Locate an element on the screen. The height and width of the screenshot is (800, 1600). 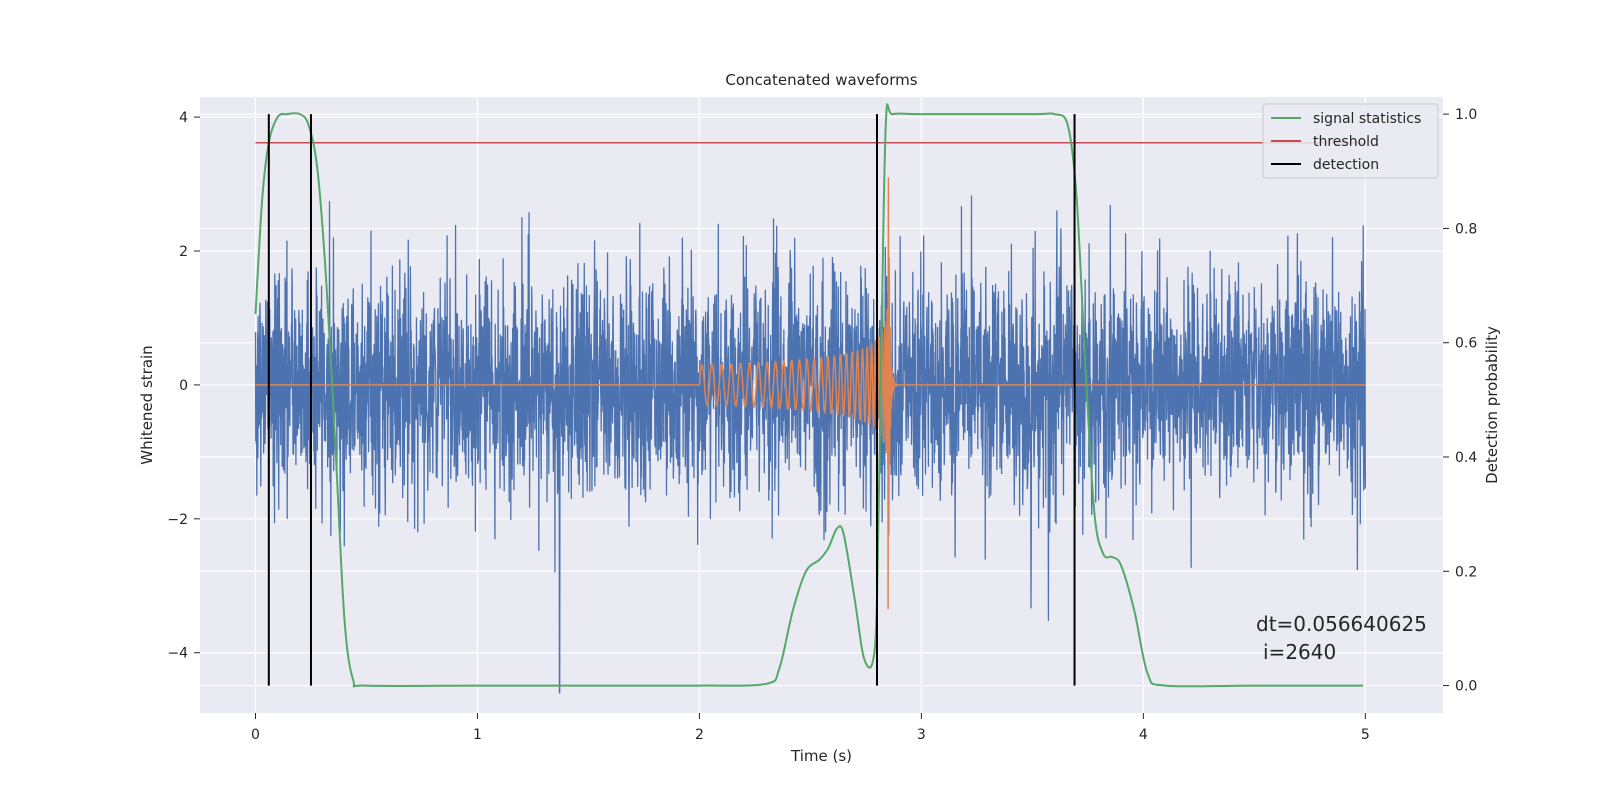
x-tick-label: 3 is located at coordinates (921, 735).